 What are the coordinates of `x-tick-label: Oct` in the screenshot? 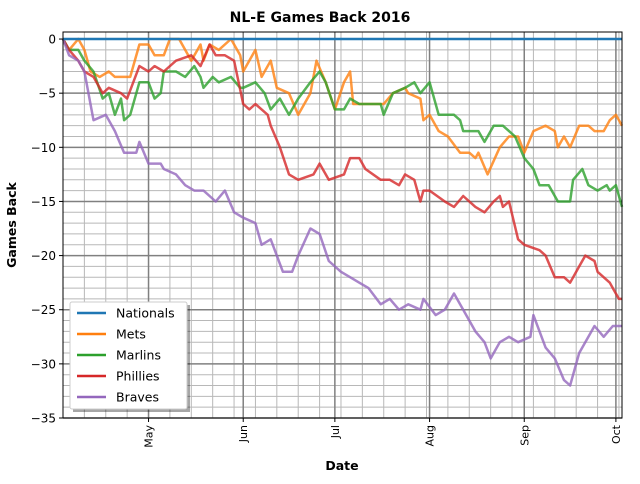 It's located at (616, 434).